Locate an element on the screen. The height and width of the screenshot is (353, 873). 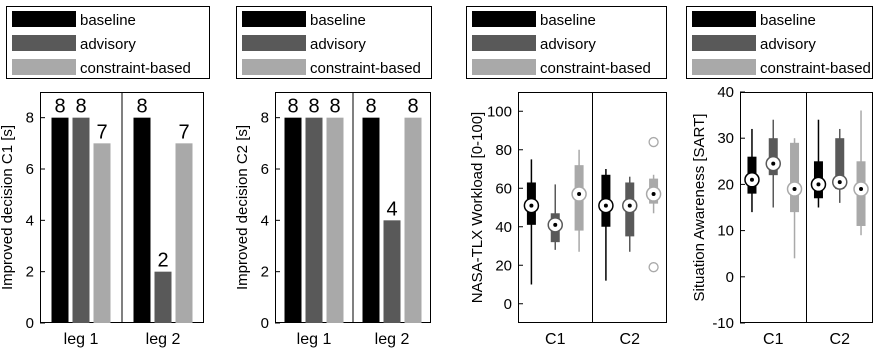
y-axis-label: Improved decision C1 [s] is located at coordinates (8, 207).